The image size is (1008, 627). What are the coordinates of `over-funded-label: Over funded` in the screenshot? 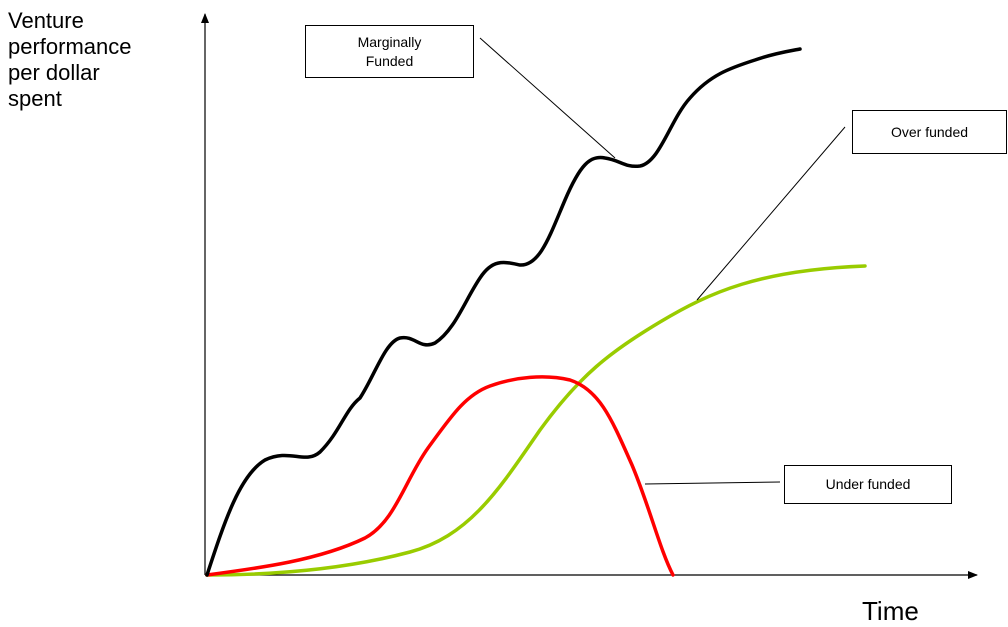 It's located at (929, 131).